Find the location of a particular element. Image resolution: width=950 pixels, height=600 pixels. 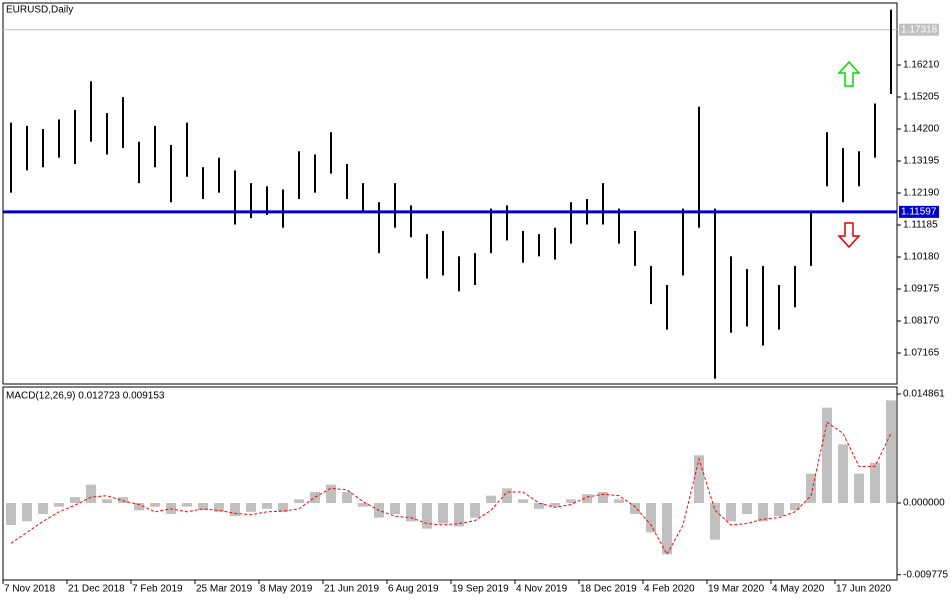

current-price-label: 1.17318 is located at coordinates (919, 29).